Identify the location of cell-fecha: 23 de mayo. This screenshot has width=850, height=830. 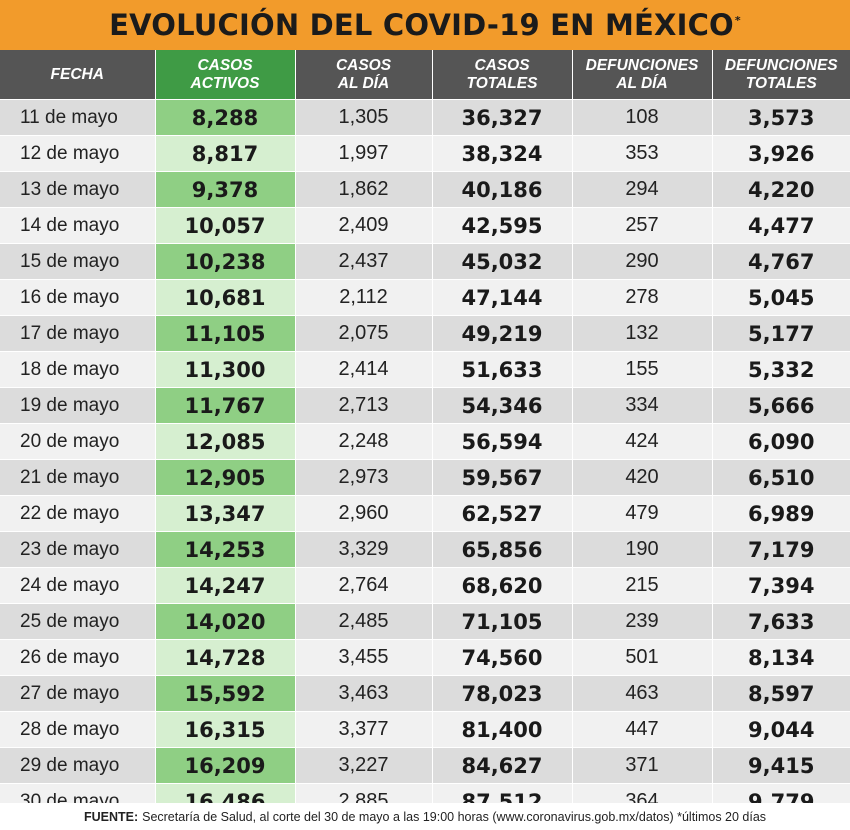
(77, 549).